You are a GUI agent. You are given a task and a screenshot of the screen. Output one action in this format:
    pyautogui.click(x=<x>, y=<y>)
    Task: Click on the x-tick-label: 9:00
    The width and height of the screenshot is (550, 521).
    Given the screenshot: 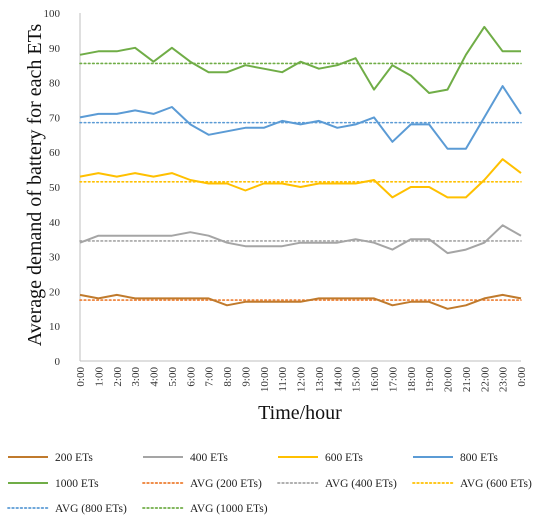 What is the action you would take?
    pyautogui.click(x=246, y=377)
    